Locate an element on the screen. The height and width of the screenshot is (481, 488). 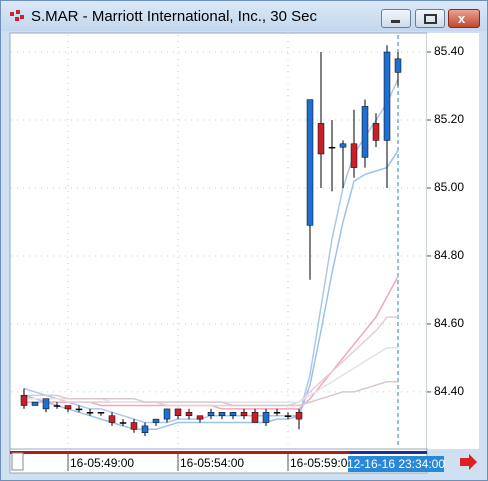
y-tick-label: 85.40 is located at coordinates (449, 51).